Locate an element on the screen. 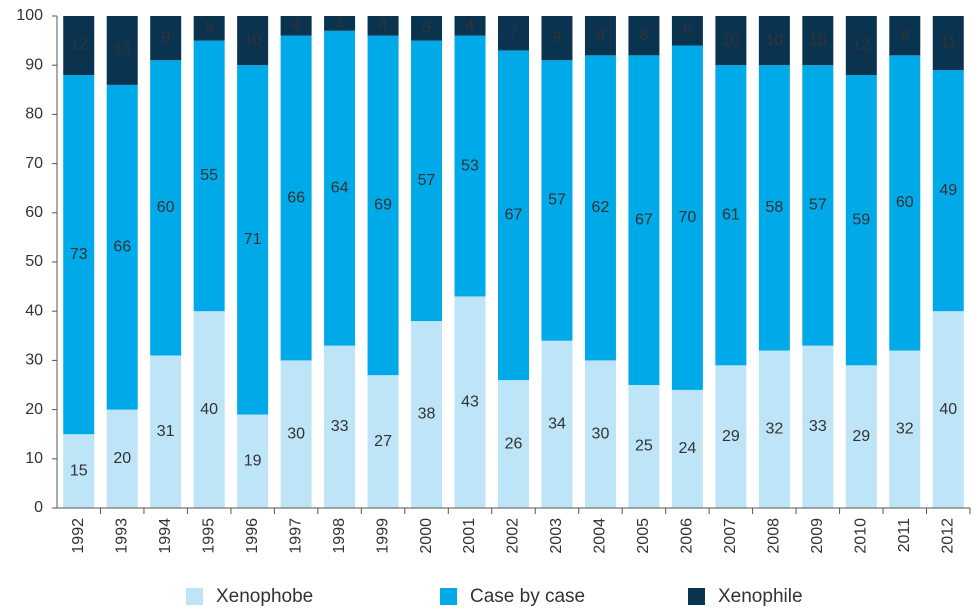 This screenshot has width=972, height=610. x-tick-label: 1992 is located at coordinates (78, 536).